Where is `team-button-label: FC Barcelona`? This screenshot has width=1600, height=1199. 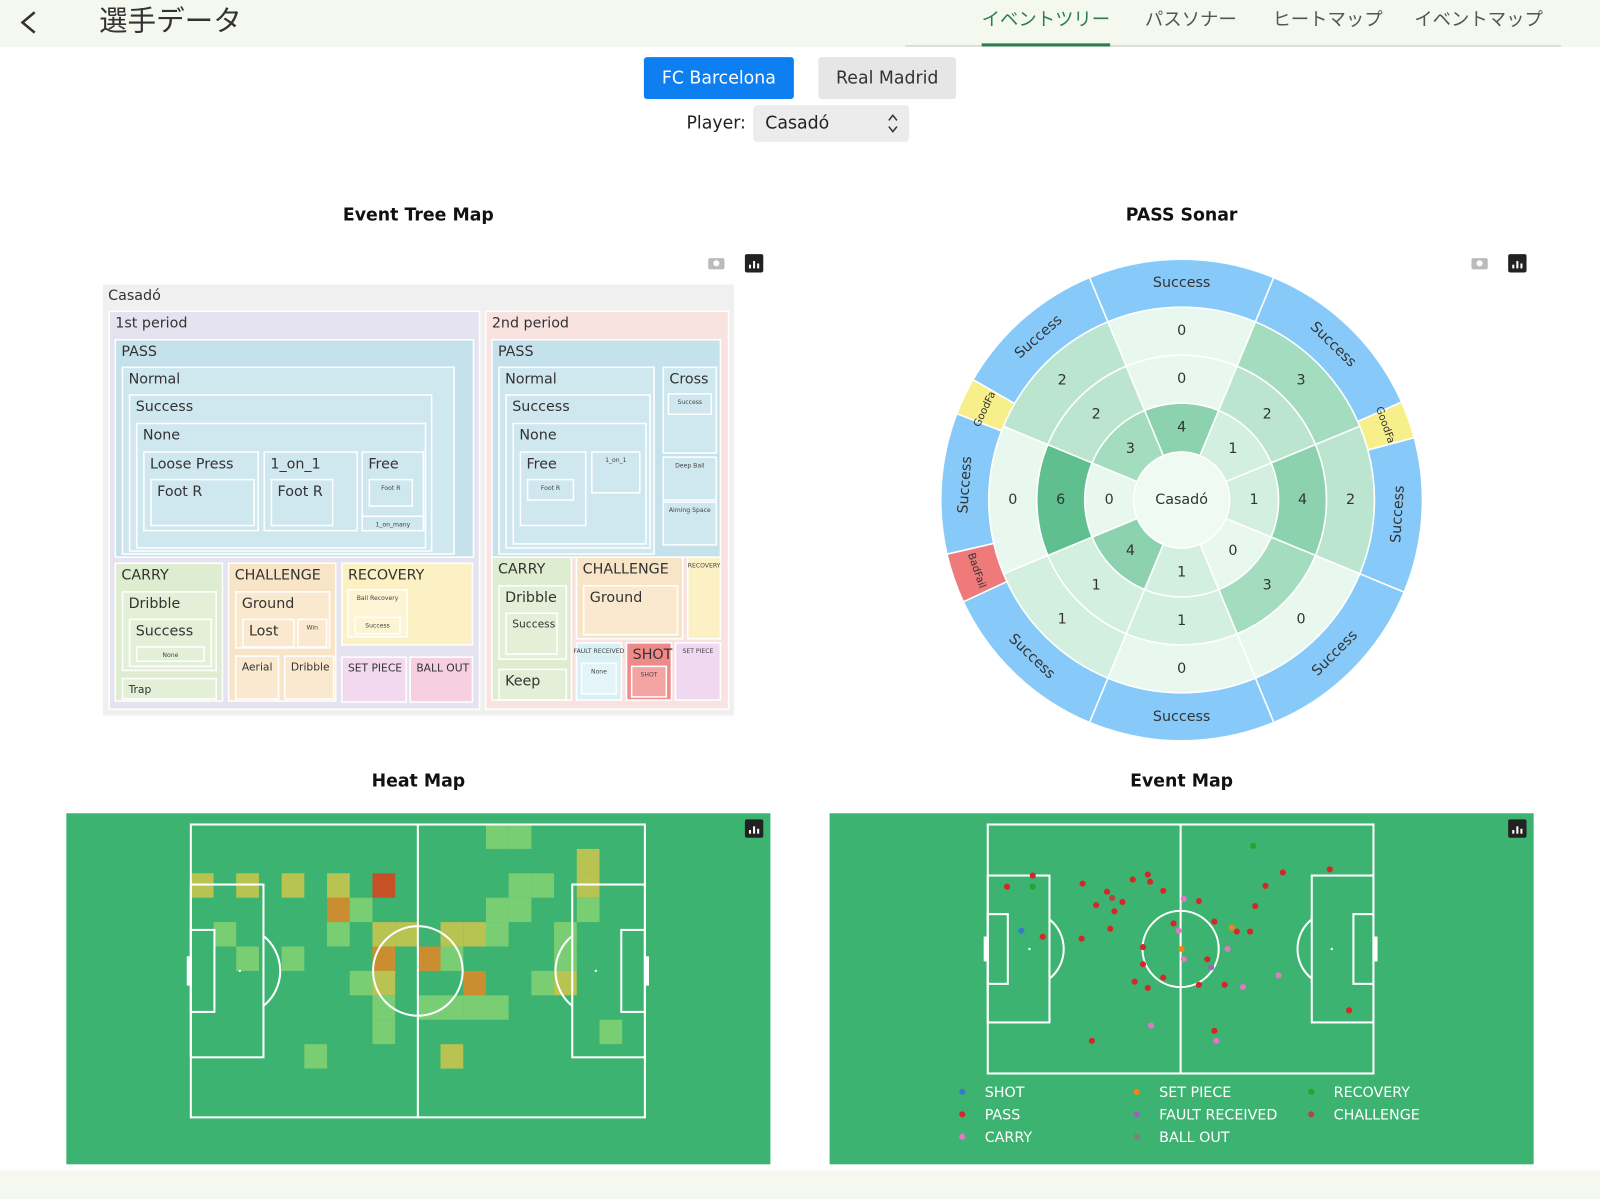 team-button-label: FC Barcelona is located at coordinates (719, 79).